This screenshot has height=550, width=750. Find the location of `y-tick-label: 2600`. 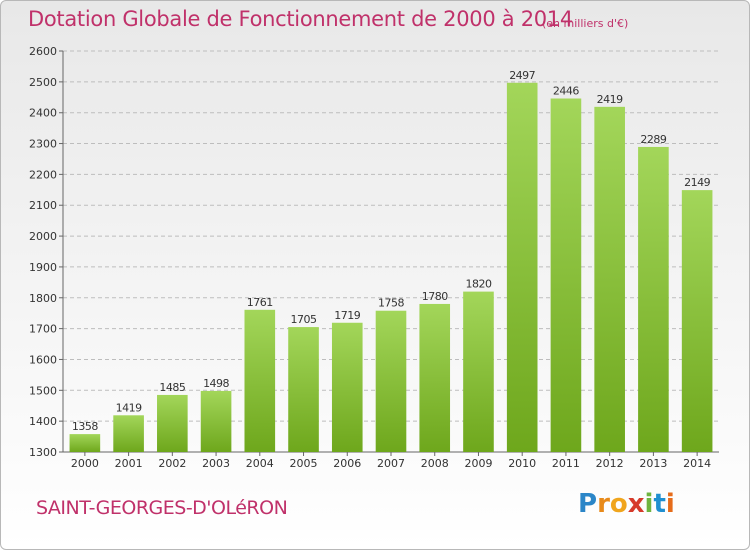

y-tick-label: 2600 is located at coordinates (43, 51).